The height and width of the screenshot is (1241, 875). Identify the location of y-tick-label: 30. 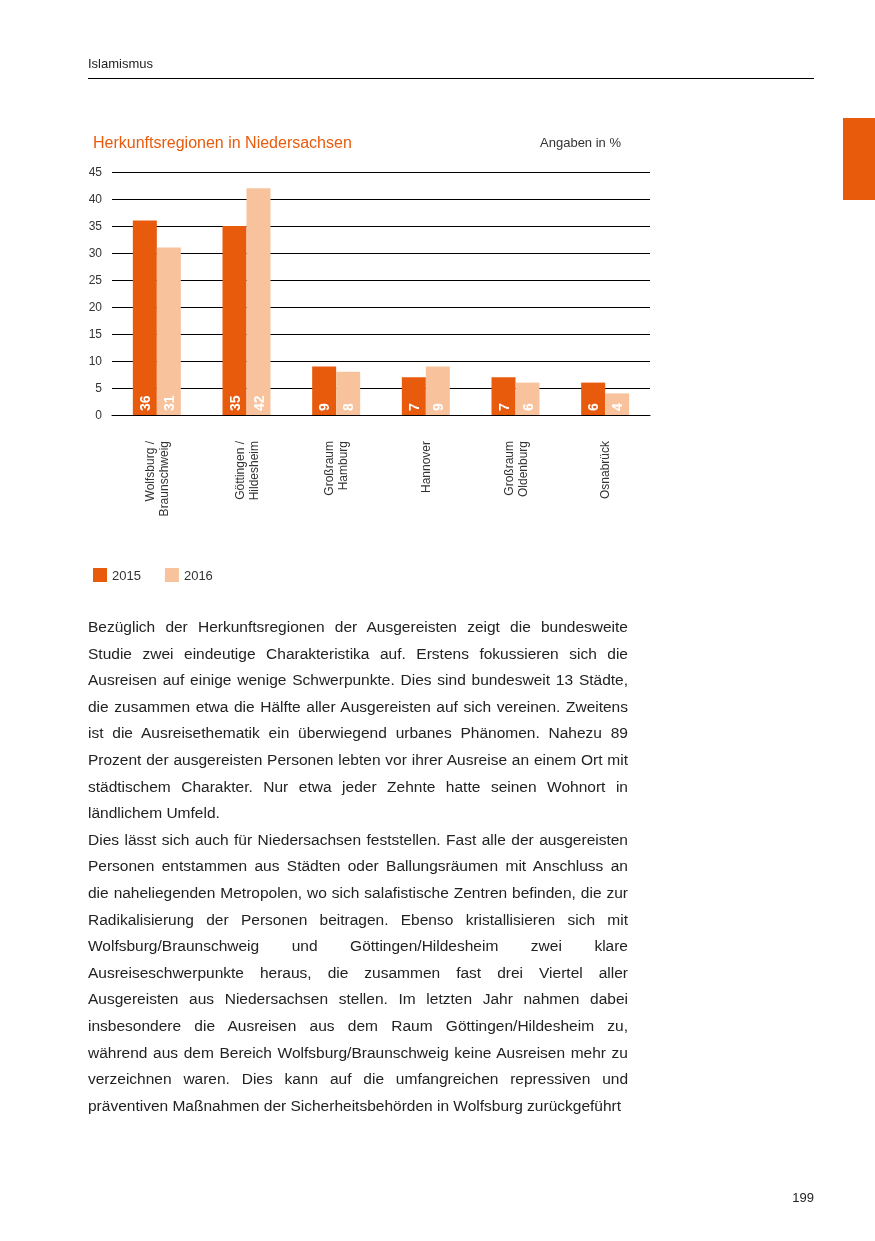
(95, 253).